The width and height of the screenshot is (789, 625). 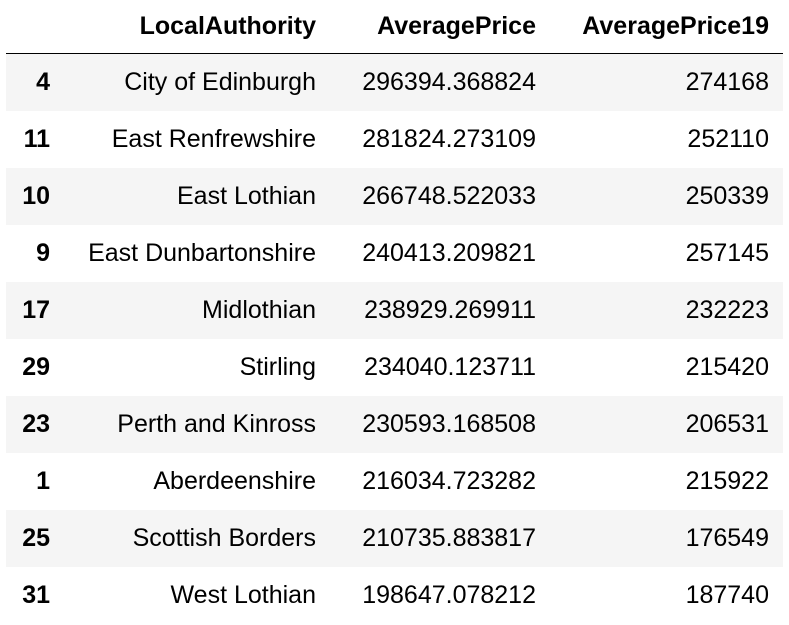 I want to click on average-price-cell: 198647.078212, so click(x=449, y=595).